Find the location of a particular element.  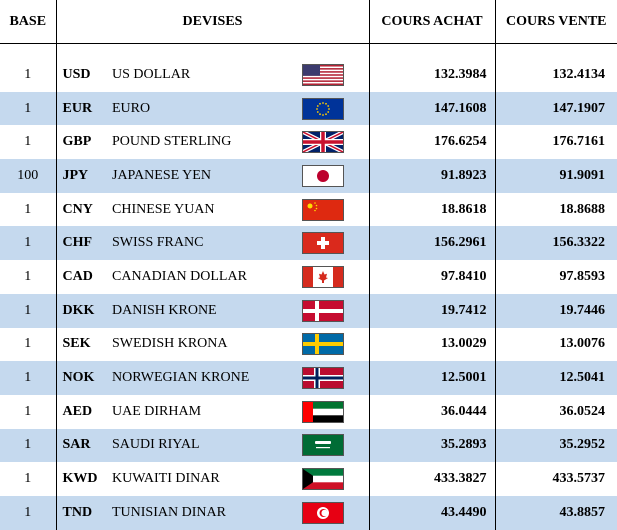

header-base: BASE is located at coordinates (28, 22).